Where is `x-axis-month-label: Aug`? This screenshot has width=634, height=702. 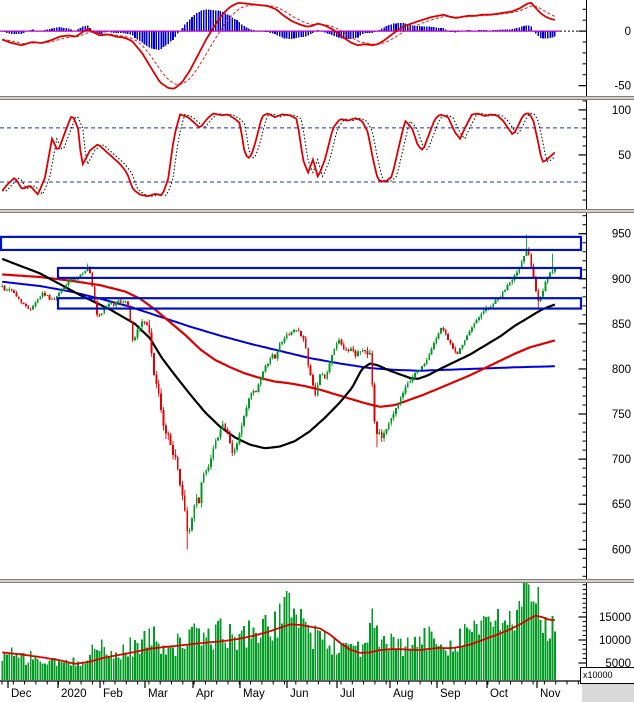
x-axis-month-label: Aug is located at coordinates (403, 694).